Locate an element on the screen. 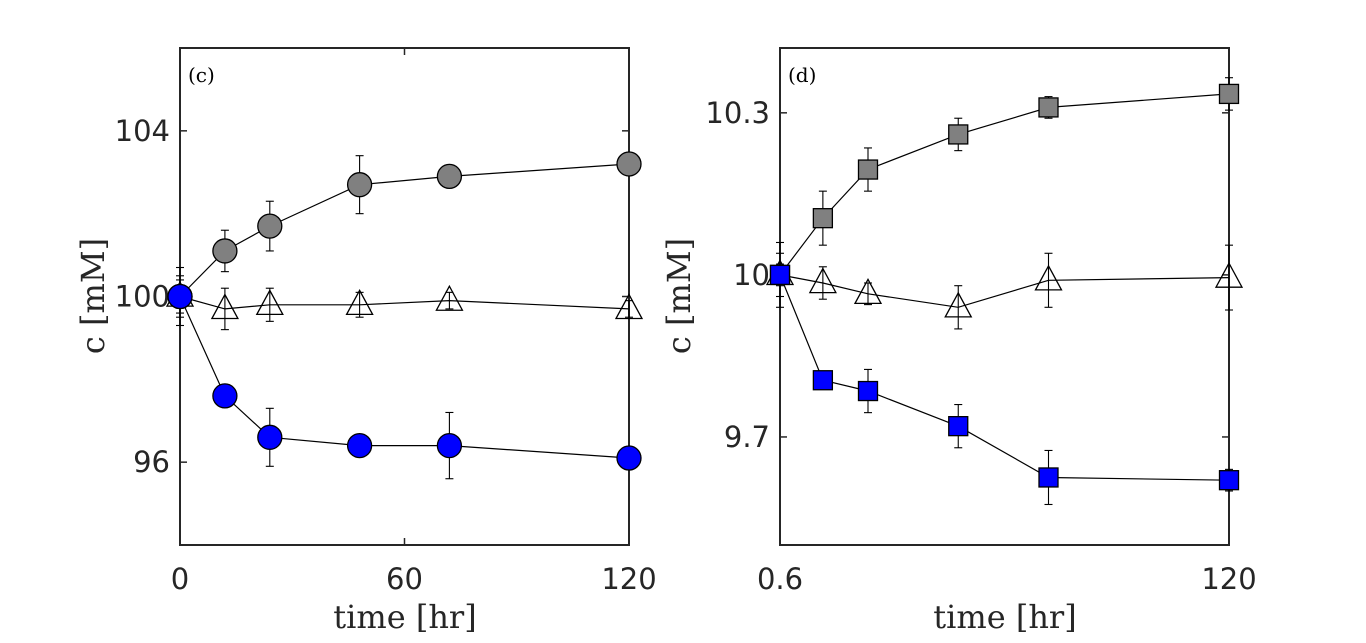 The height and width of the screenshot is (643, 1366). x-axis-label-c: time [hr] is located at coordinates (404, 617).